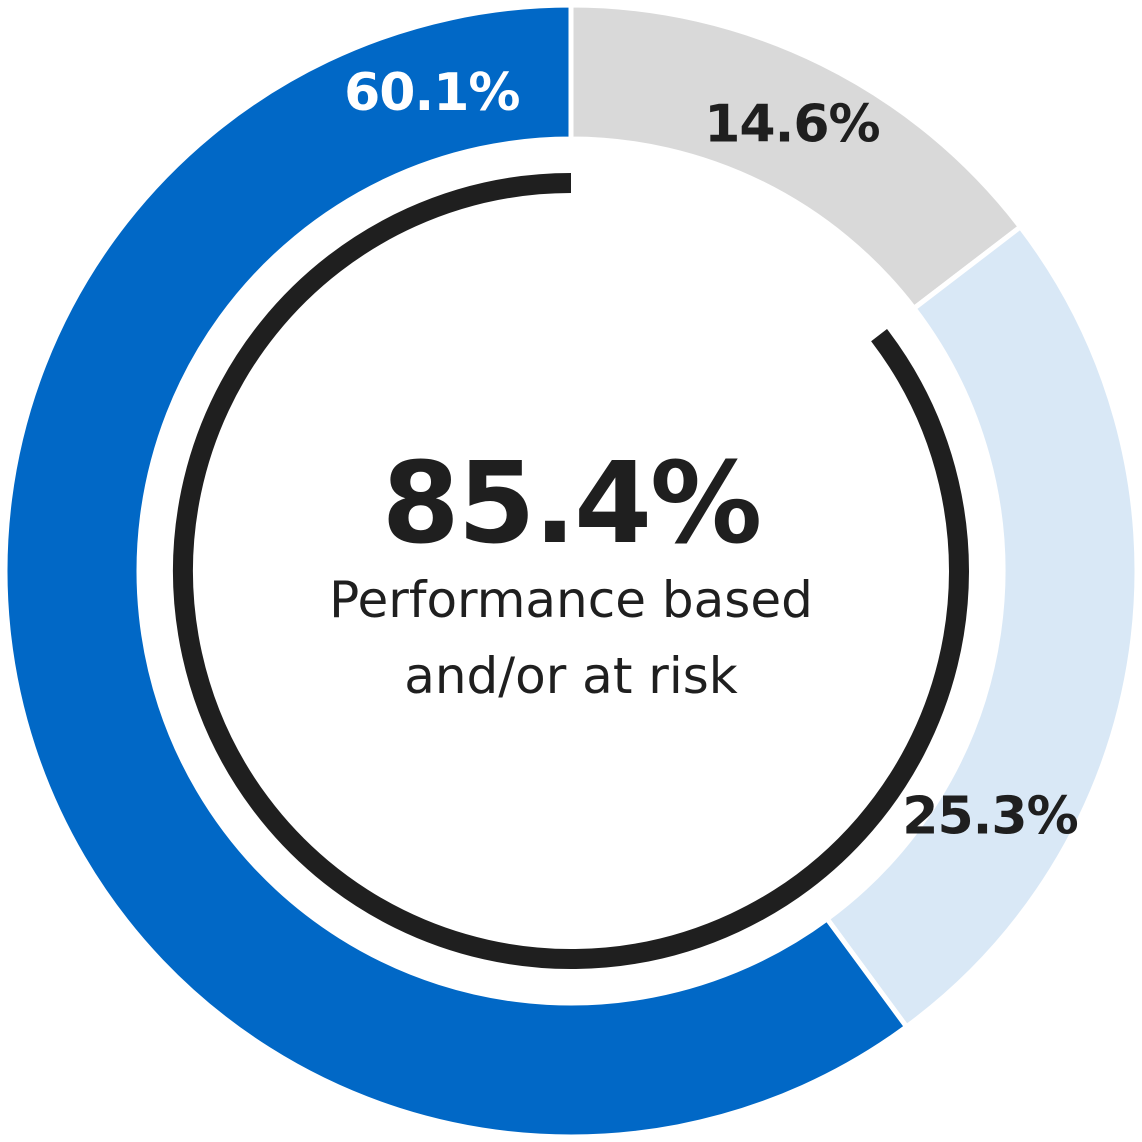  Describe the element at coordinates (431, 93) in the screenshot. I see `slice-label-3: 60.1%` at that location.